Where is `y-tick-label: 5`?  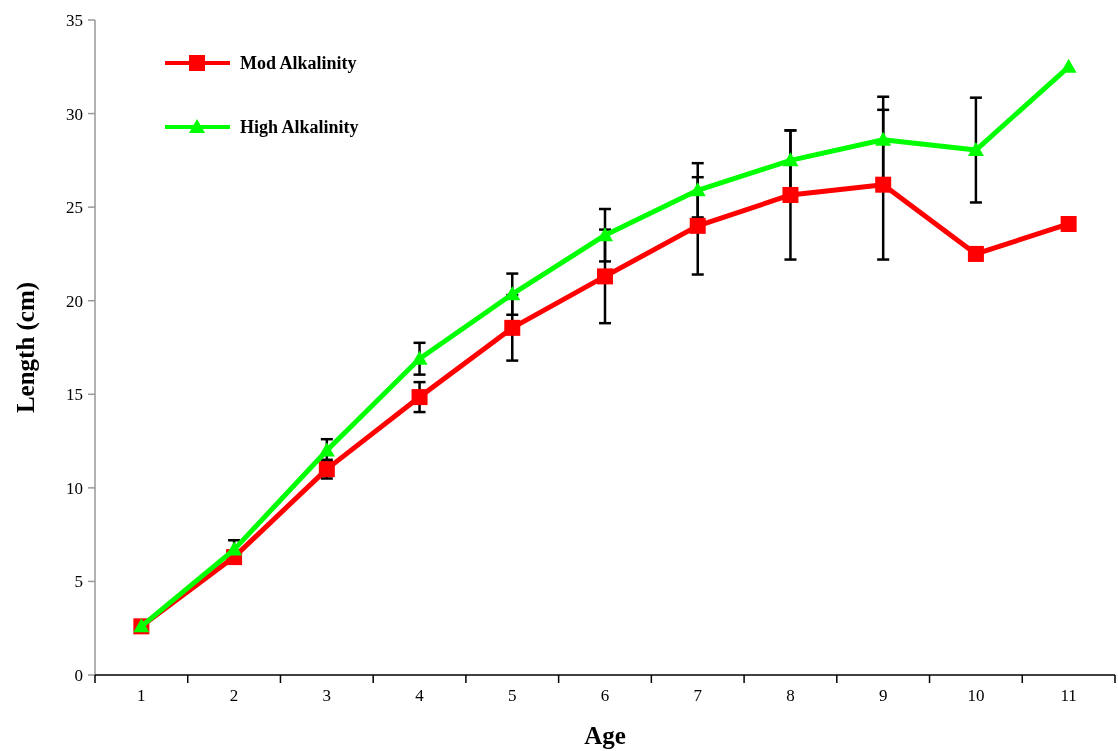 y-tick-label: 5 is located at coordinates (78, 582).